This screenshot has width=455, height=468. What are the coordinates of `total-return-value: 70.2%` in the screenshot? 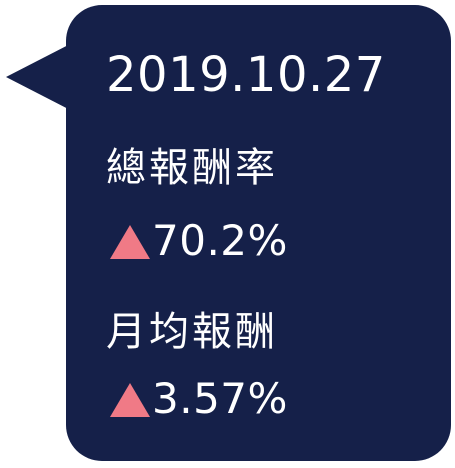 It's located at (220, 240).